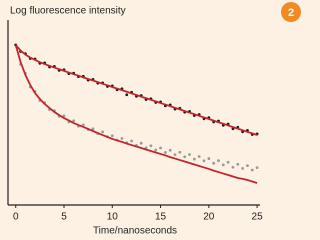  Describe the element at coordinates (113, 217) in the screenshot. I see `x-tick-label: 10` at that location.